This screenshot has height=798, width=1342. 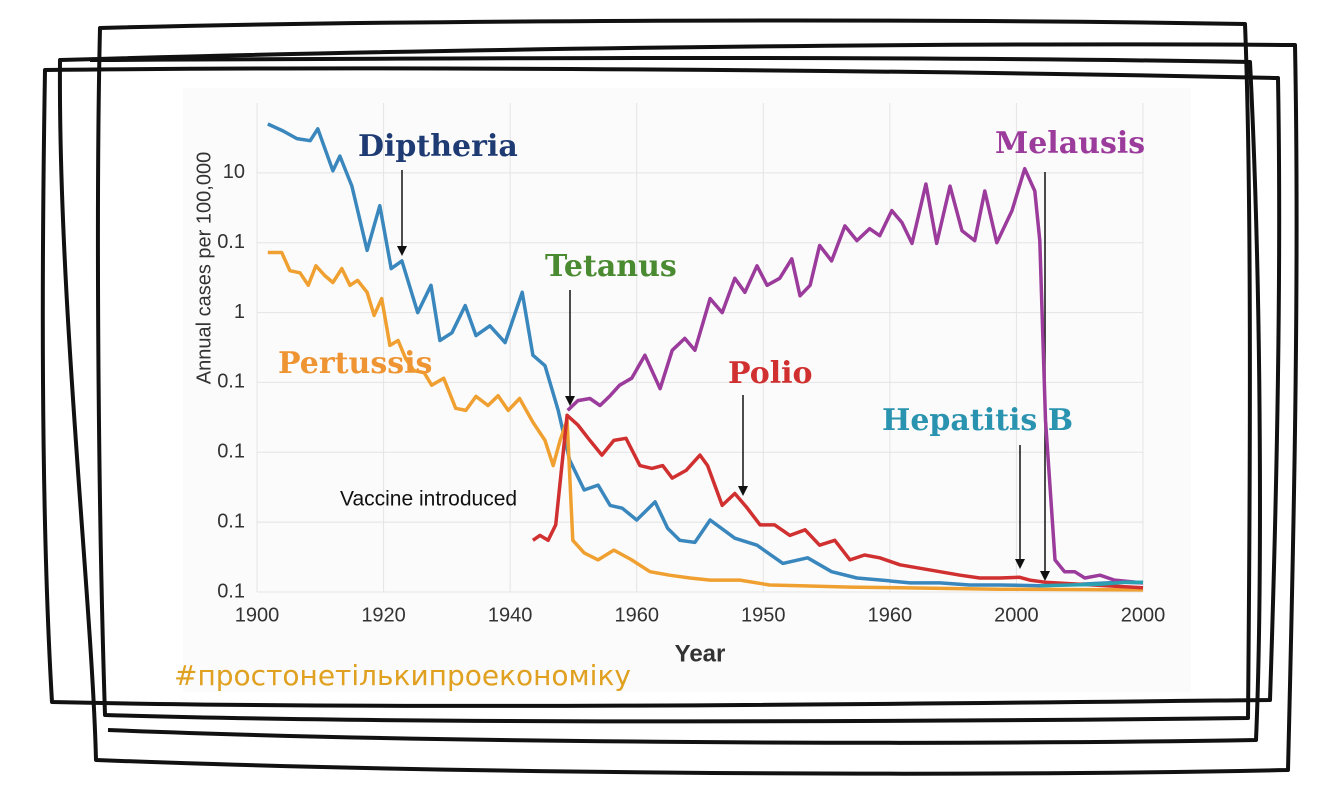 I want to click on x-tick-label: 1920, so click(x=383, y=615).